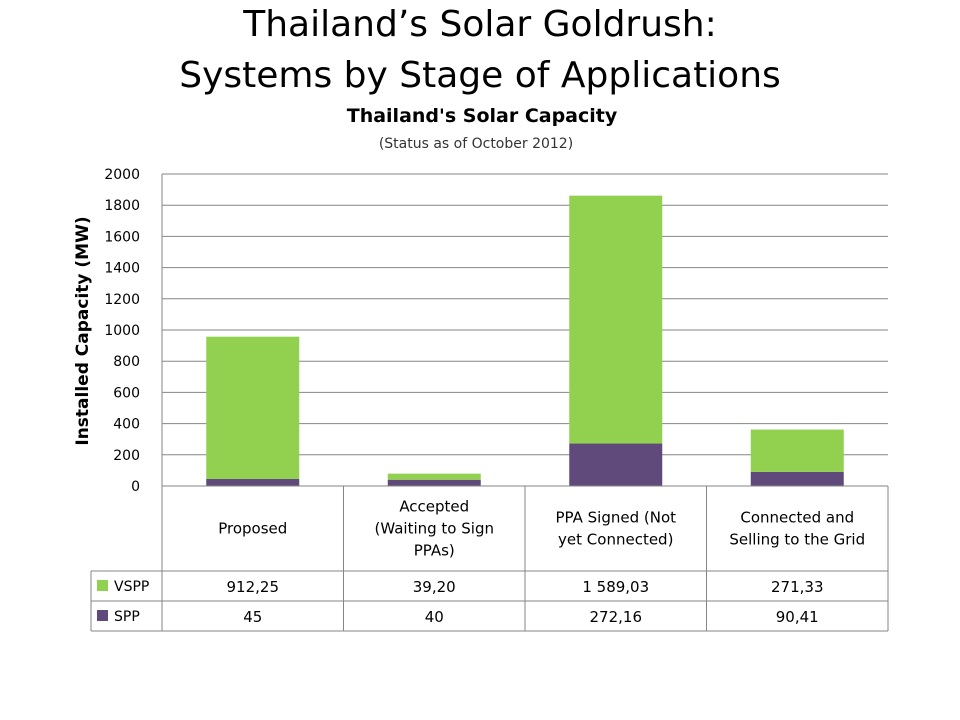 This screenshot has width=960, height=720. I want to click on y-tick-label: 1200, so click(122, 300).